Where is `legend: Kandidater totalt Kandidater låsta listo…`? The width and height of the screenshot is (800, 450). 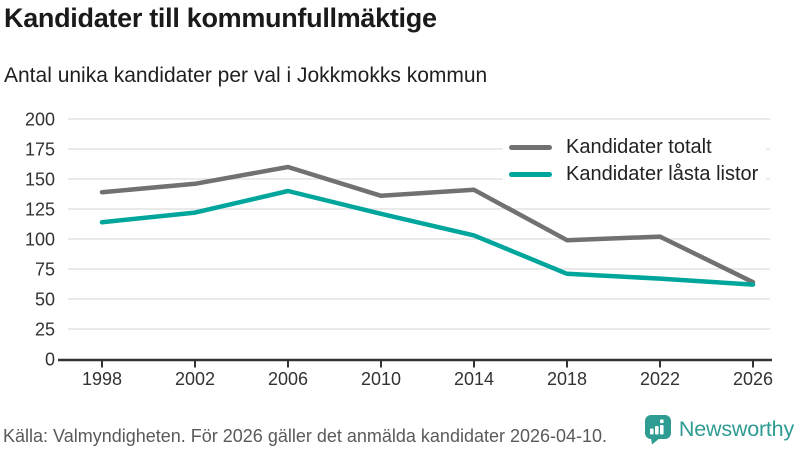 legend: Kandidater totalt Kandidater låsta listo… is located at coordinates (635, 161).